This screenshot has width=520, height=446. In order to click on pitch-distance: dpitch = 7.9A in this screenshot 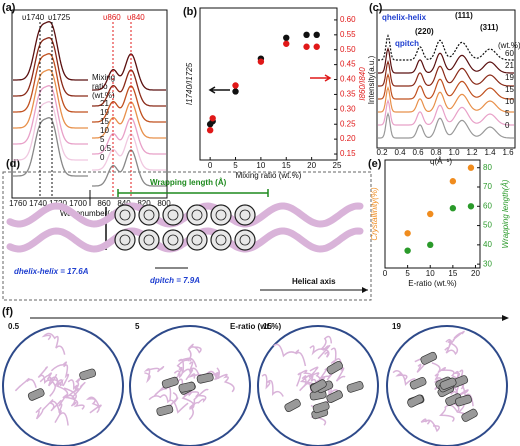, I will do `click(175, 280)`.